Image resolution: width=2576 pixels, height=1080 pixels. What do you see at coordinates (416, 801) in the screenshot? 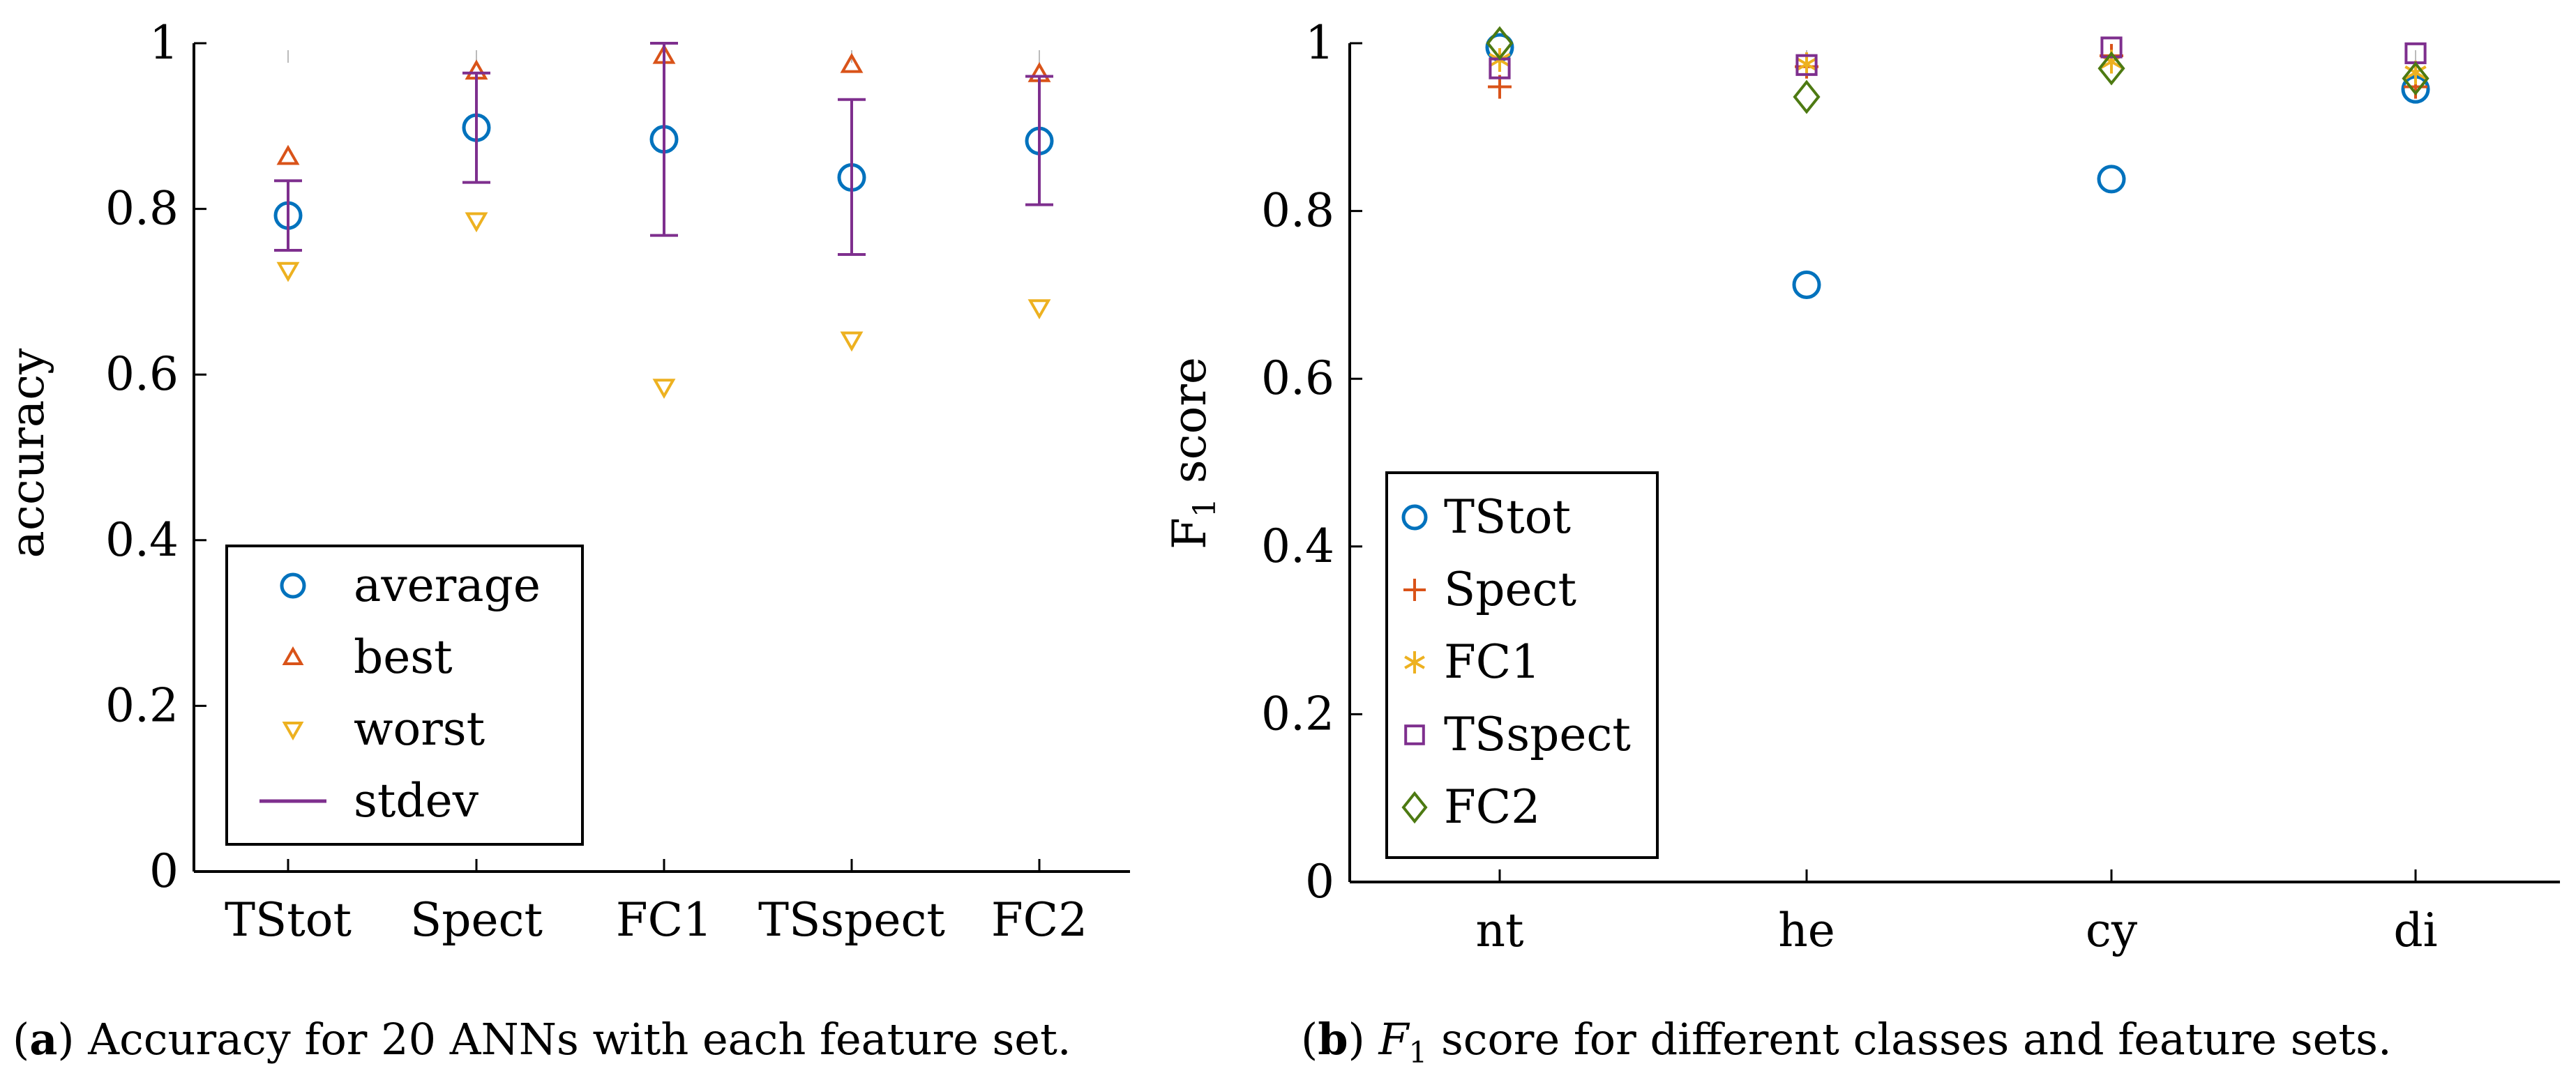
I see `legend-label: stdev` at bounding box center [416, 801].